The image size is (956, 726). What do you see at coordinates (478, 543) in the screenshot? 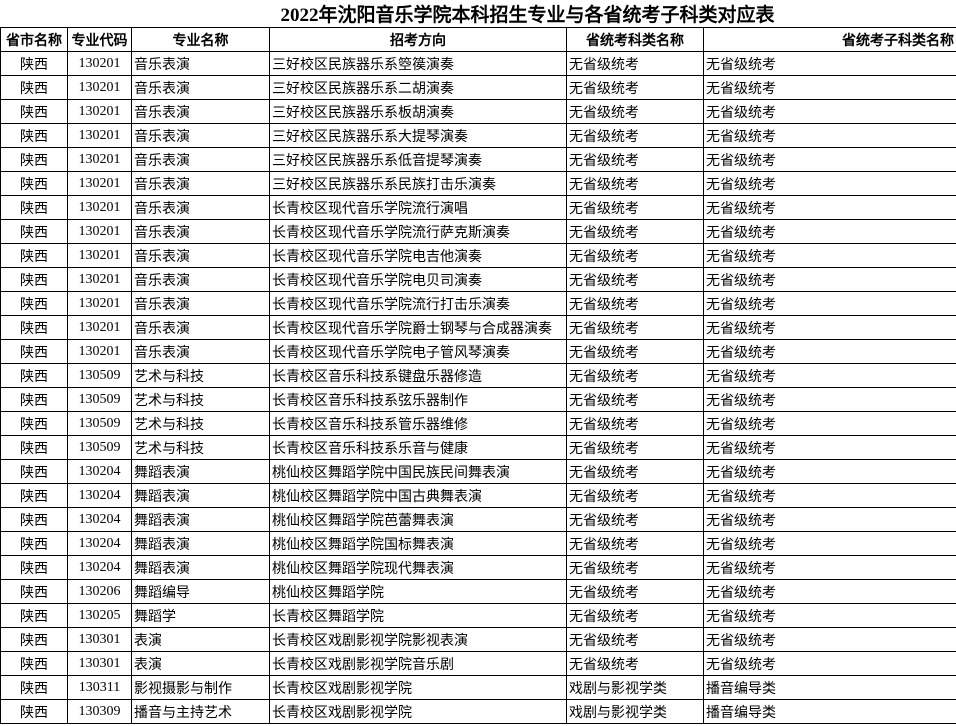
I see `table-row: 陕西 130204 舞蹈表演 桃仙校区舞蹈学院国标舞表演 无省级统考 无省级统考` at bounding box center [478, 543].